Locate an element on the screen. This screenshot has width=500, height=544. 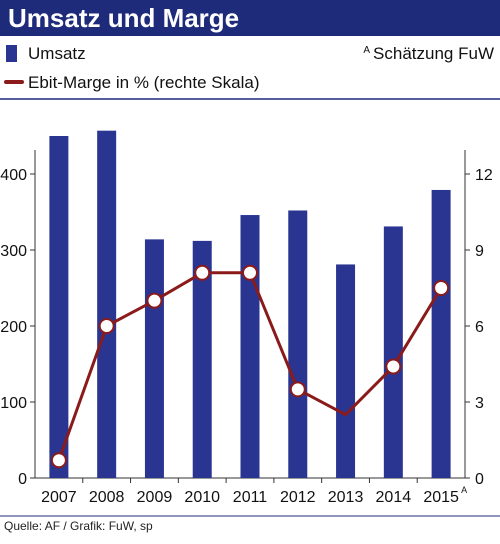
legend-swatch-umsatz is located at coordinates (11, 53).